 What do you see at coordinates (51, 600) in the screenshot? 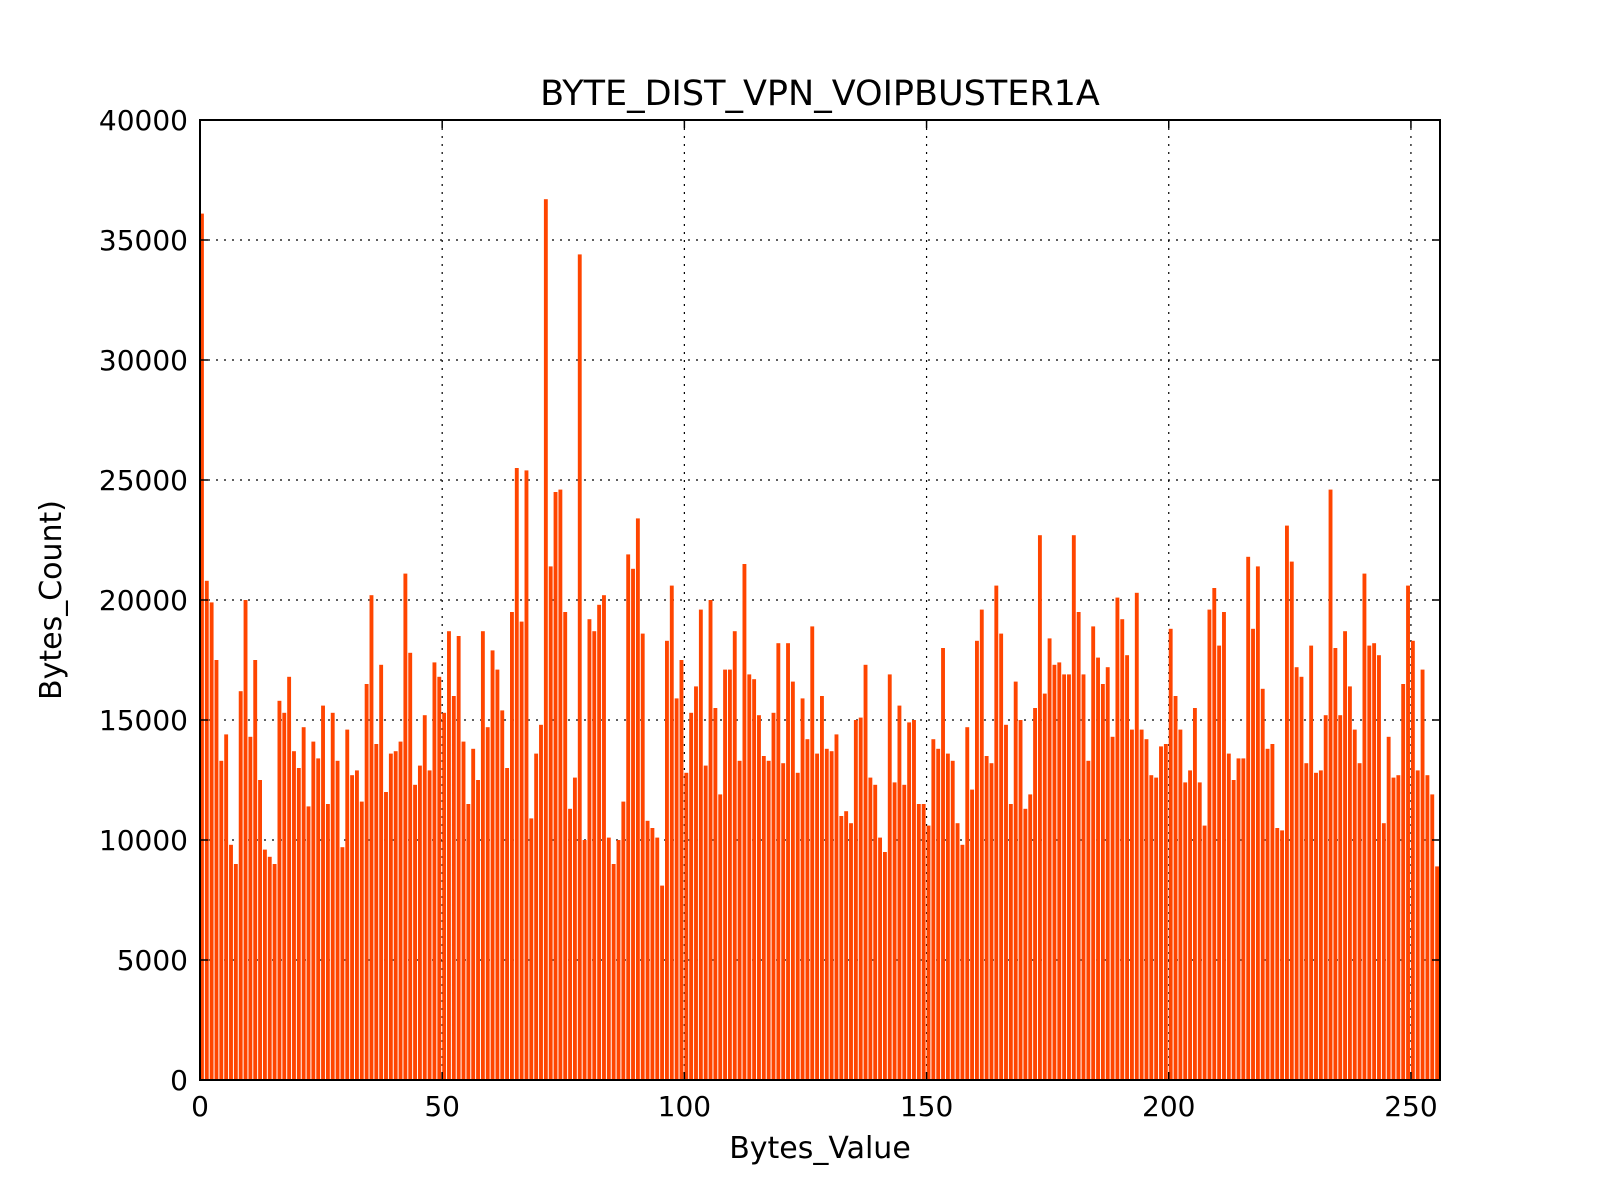
I see `y-axis-label: Bytes_Count)` at bounding box center [51, 600].